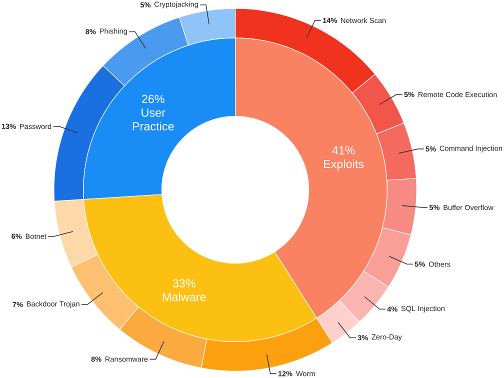 This screenshot has height=378, width=504. I want to click on data-label: 26%, so click(153, 99).